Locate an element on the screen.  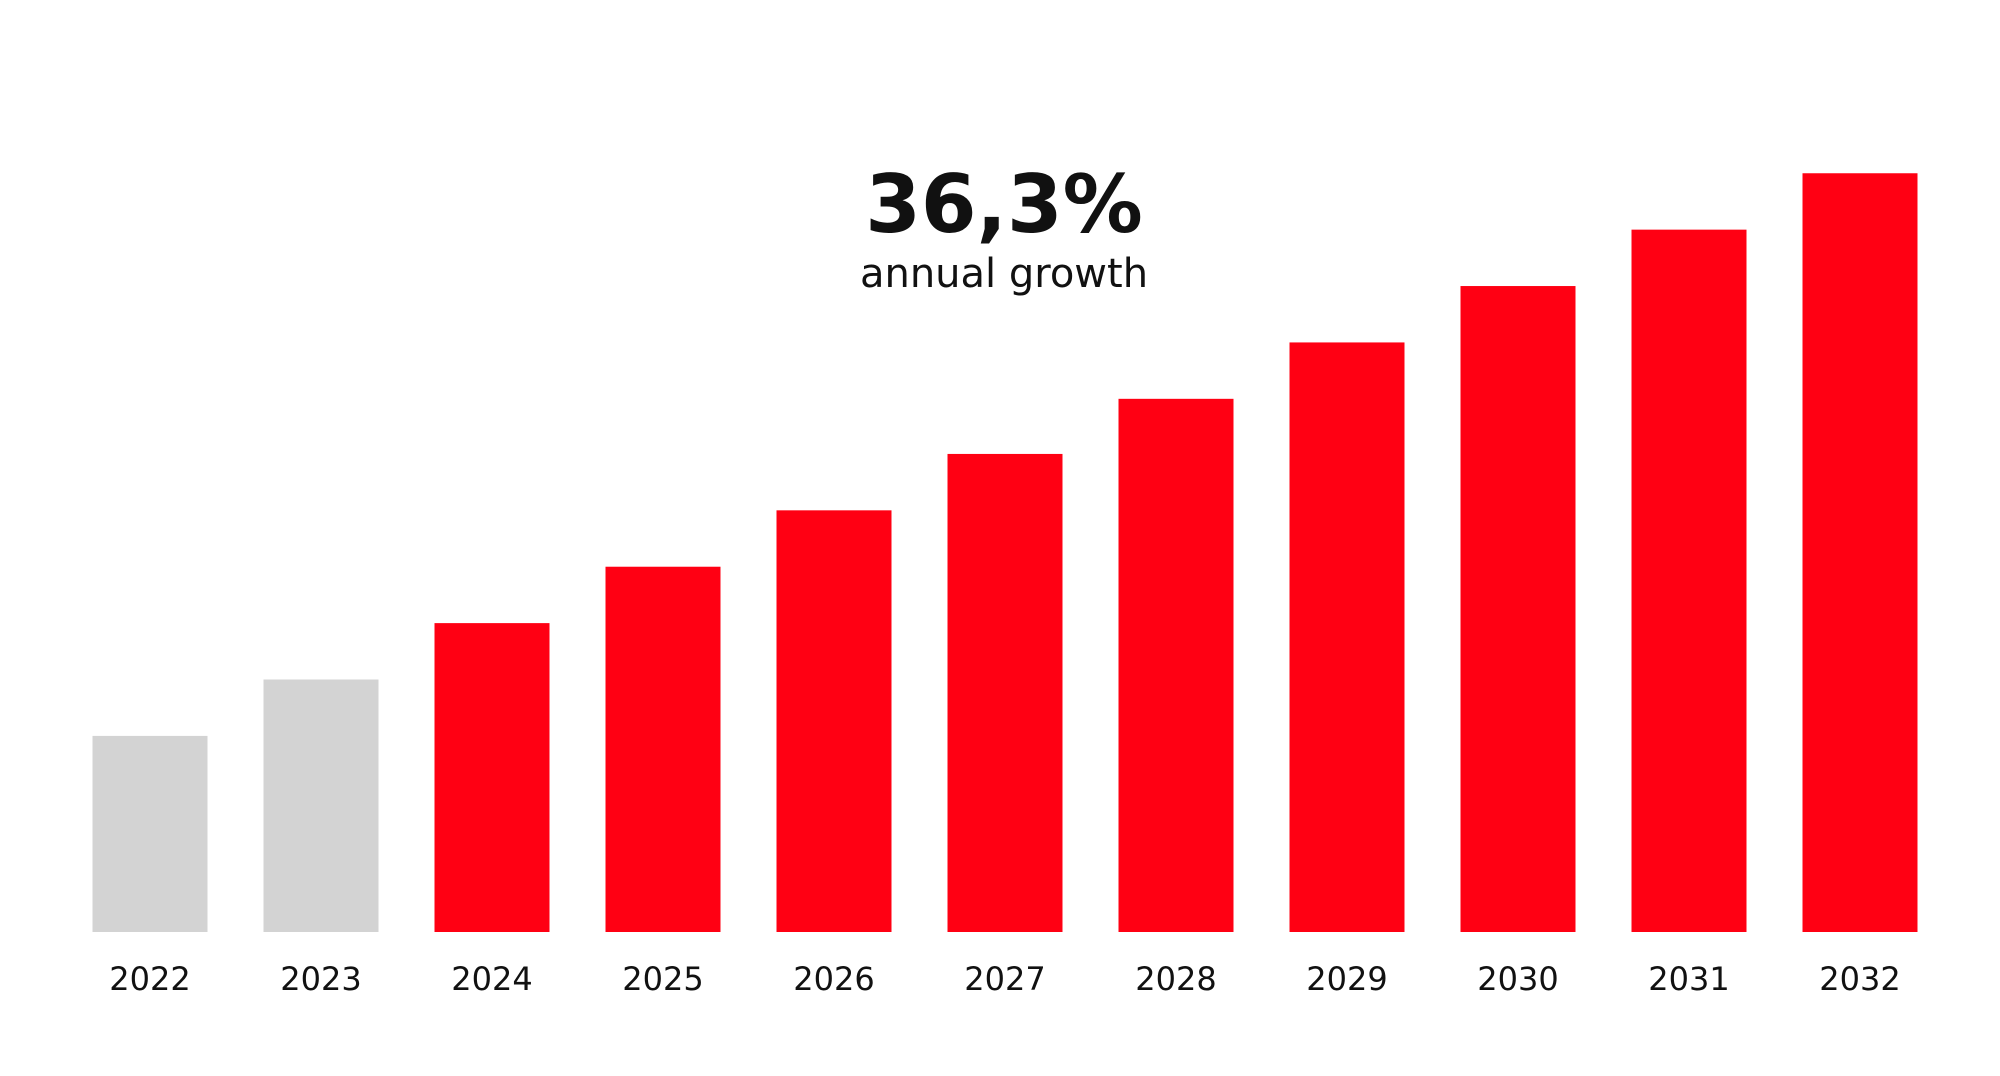
x-tick-label: 2029 is located at coordinates (1346, 979).